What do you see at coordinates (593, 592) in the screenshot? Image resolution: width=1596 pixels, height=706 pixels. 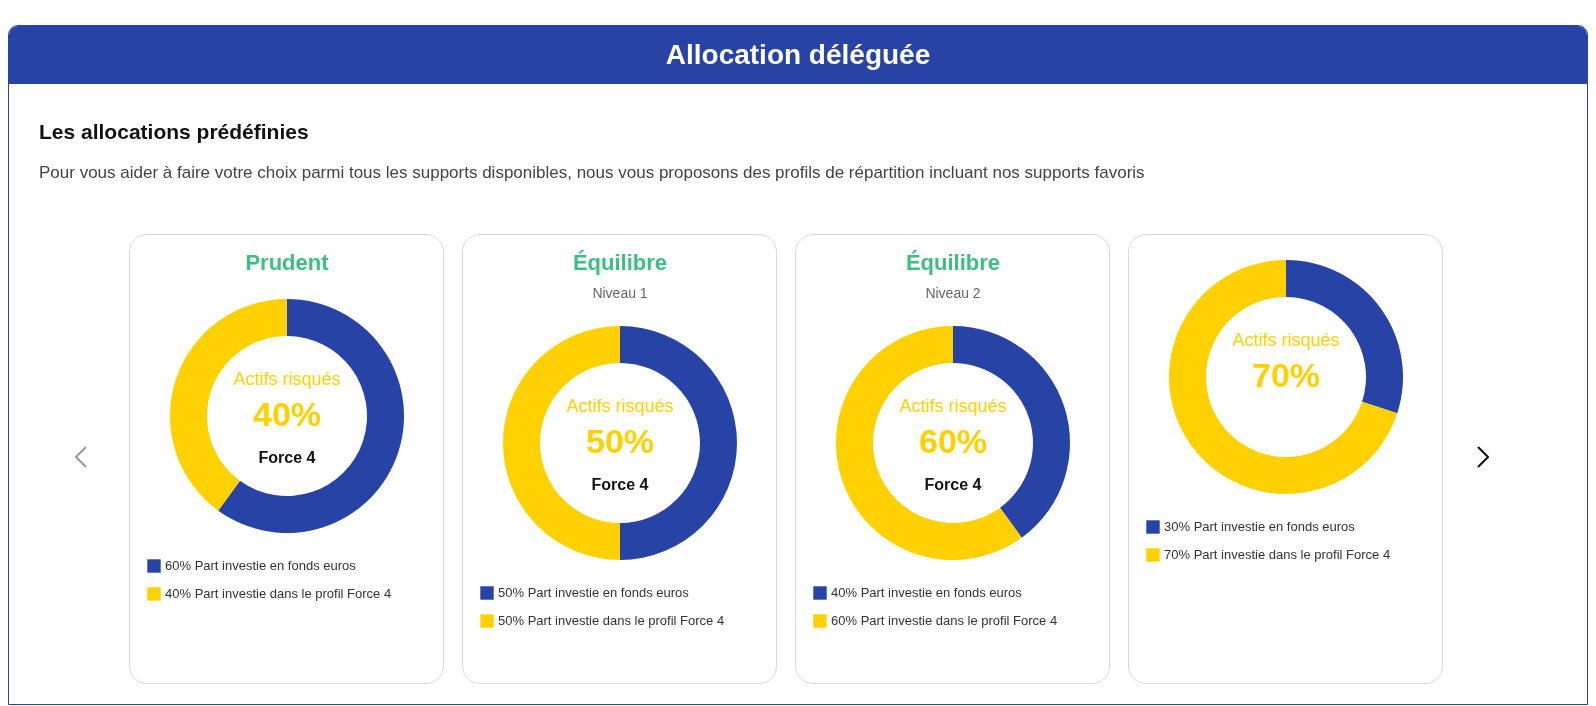 I see `legend-label: 50% Part investie en fonds euros` at bounding box center [593, 592].